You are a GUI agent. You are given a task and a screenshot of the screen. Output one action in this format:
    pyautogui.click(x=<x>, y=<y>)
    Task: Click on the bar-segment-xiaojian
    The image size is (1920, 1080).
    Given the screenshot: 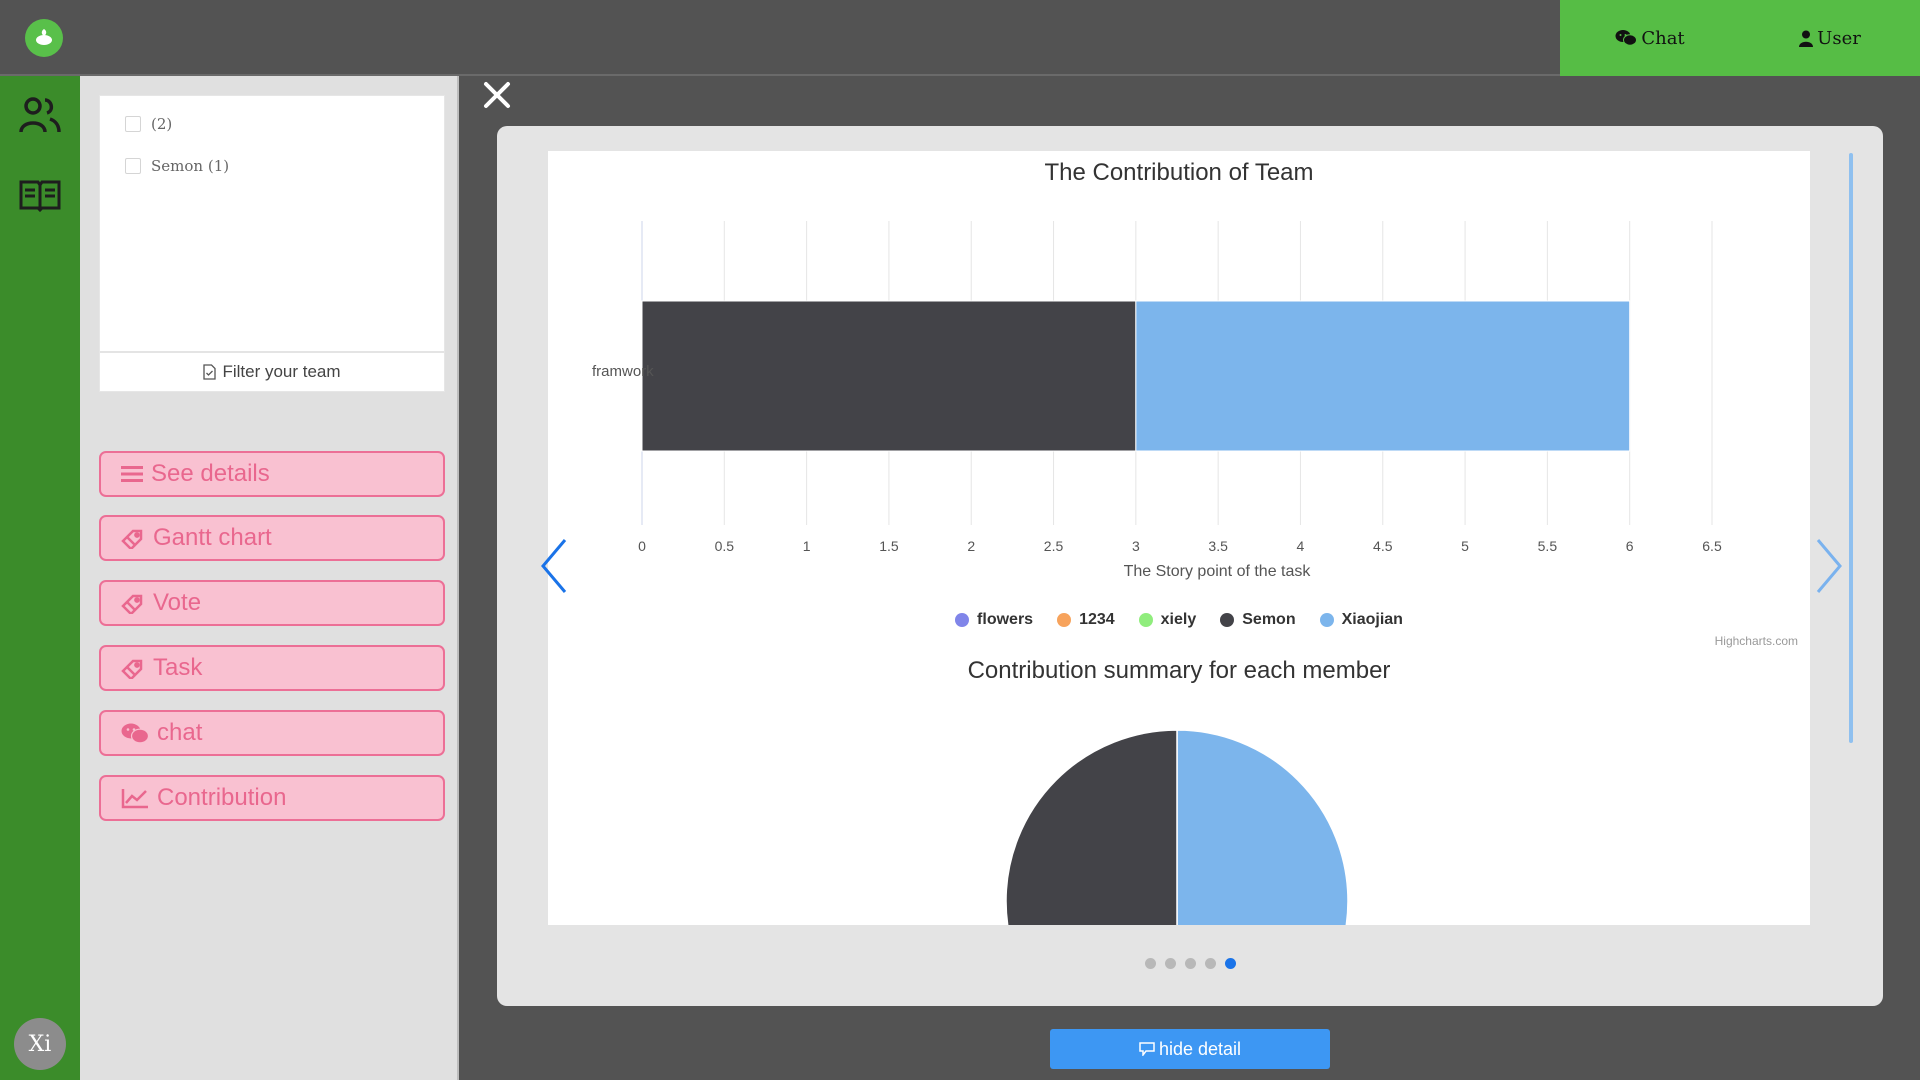 What is the action you would take?
    pyautogui.click(x=1383, y=376)
    